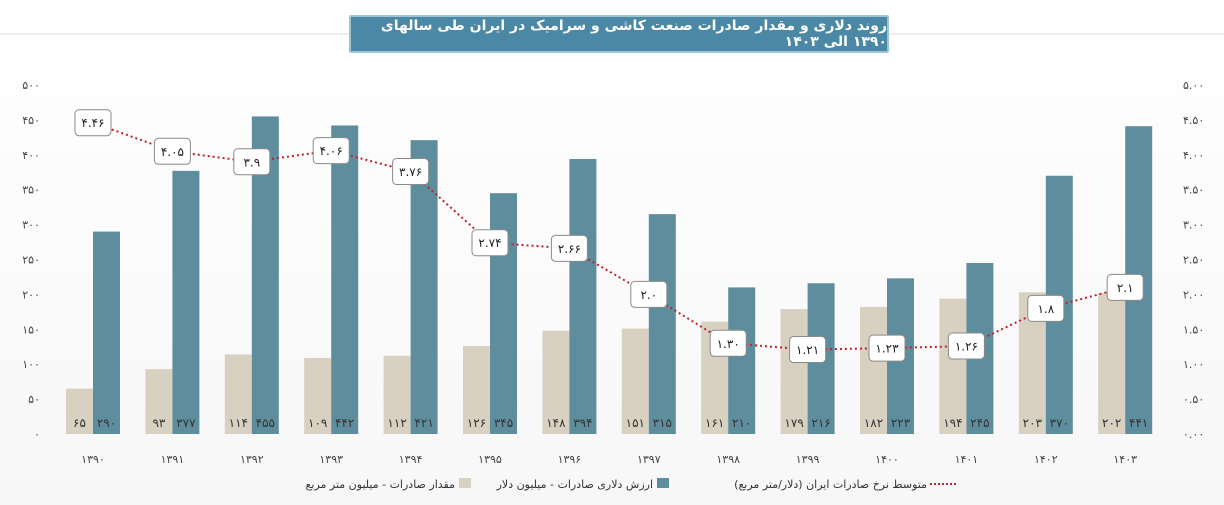  Describe the element at coordinates (396, 423) in the screenshot. I see `quantity-bar-label: ۱۱۲` at that location.